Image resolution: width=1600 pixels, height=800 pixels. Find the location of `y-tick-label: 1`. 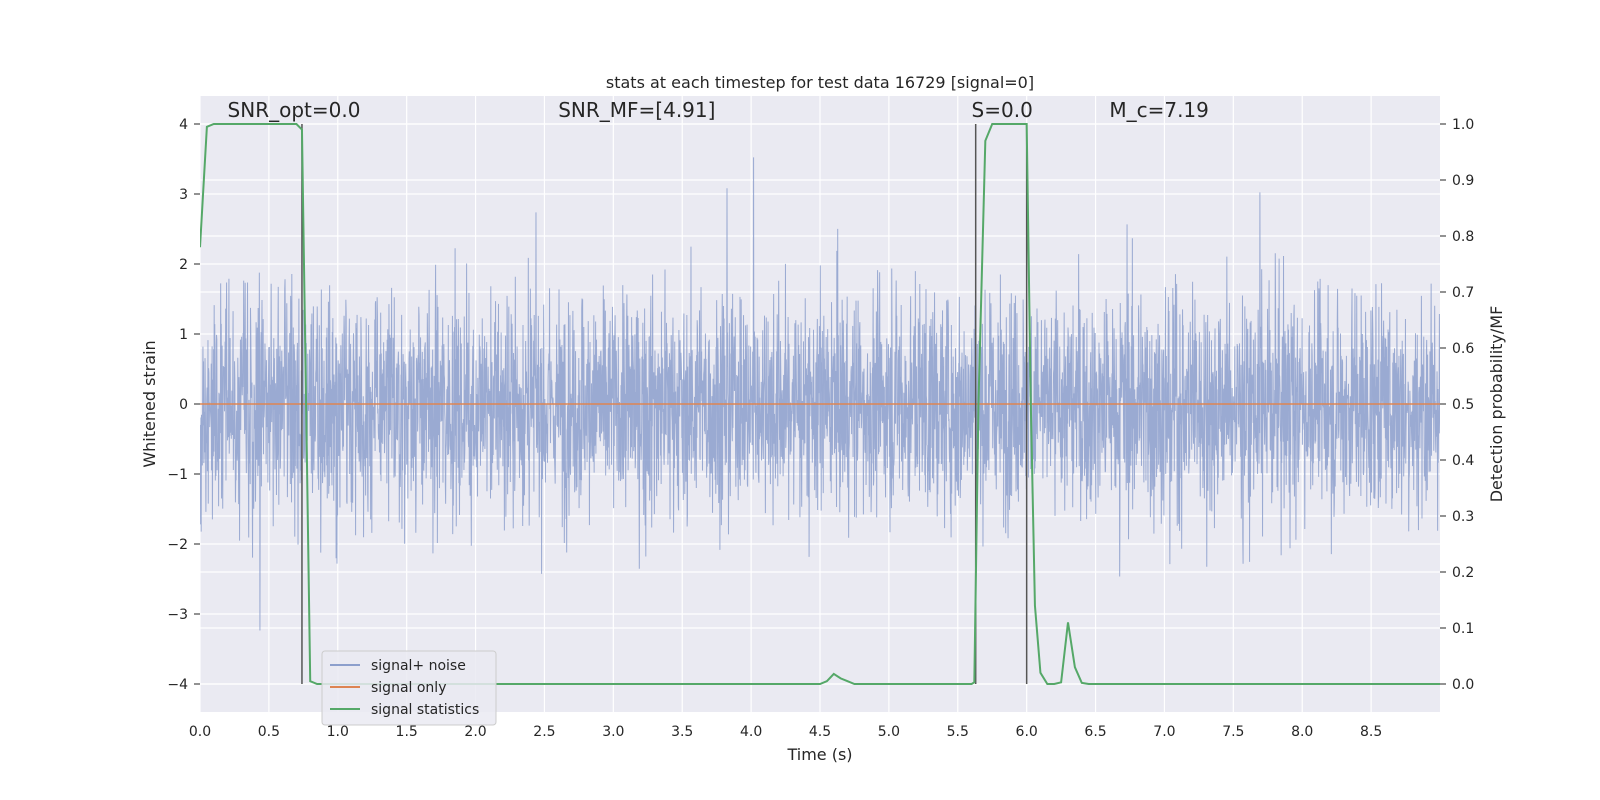

y-tick-label: 1 is located at coordinates (183, 335).